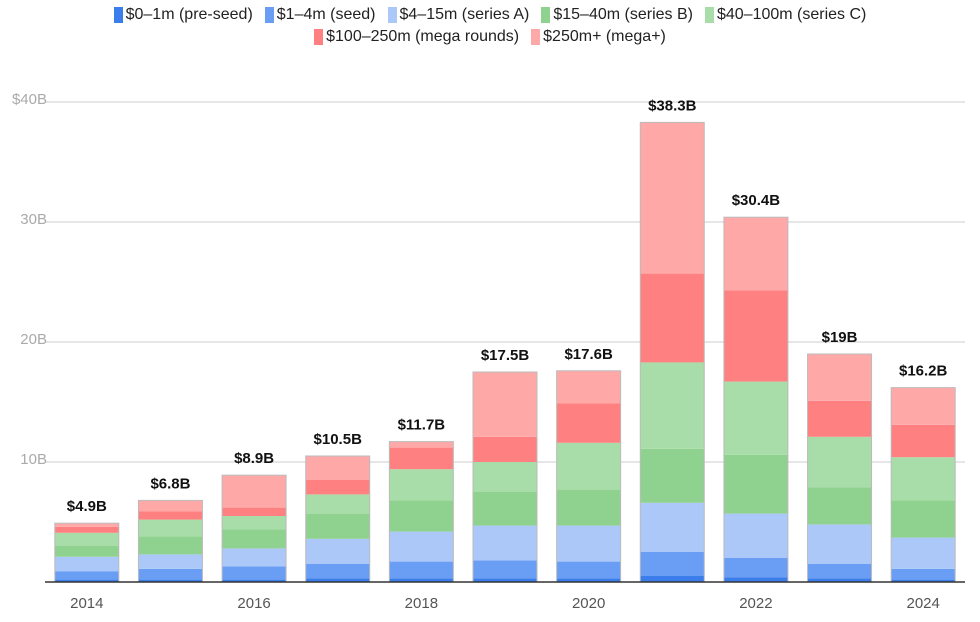 The image size is (980, 622). I want to click on legend-item: $1–4m (seed), so click(320, 15).